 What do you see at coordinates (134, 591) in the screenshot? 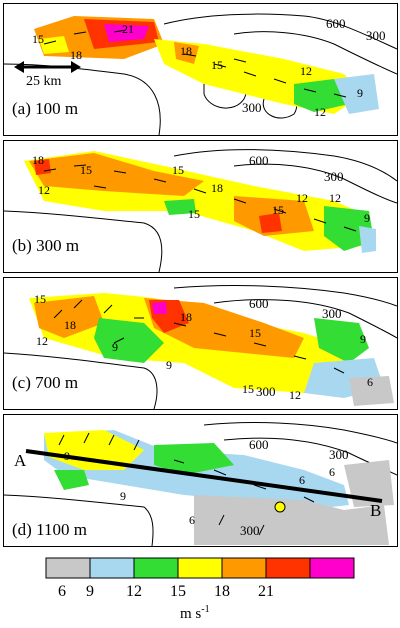
I see `colorbar-tick-label: 12` at bounding box center [134, 591].